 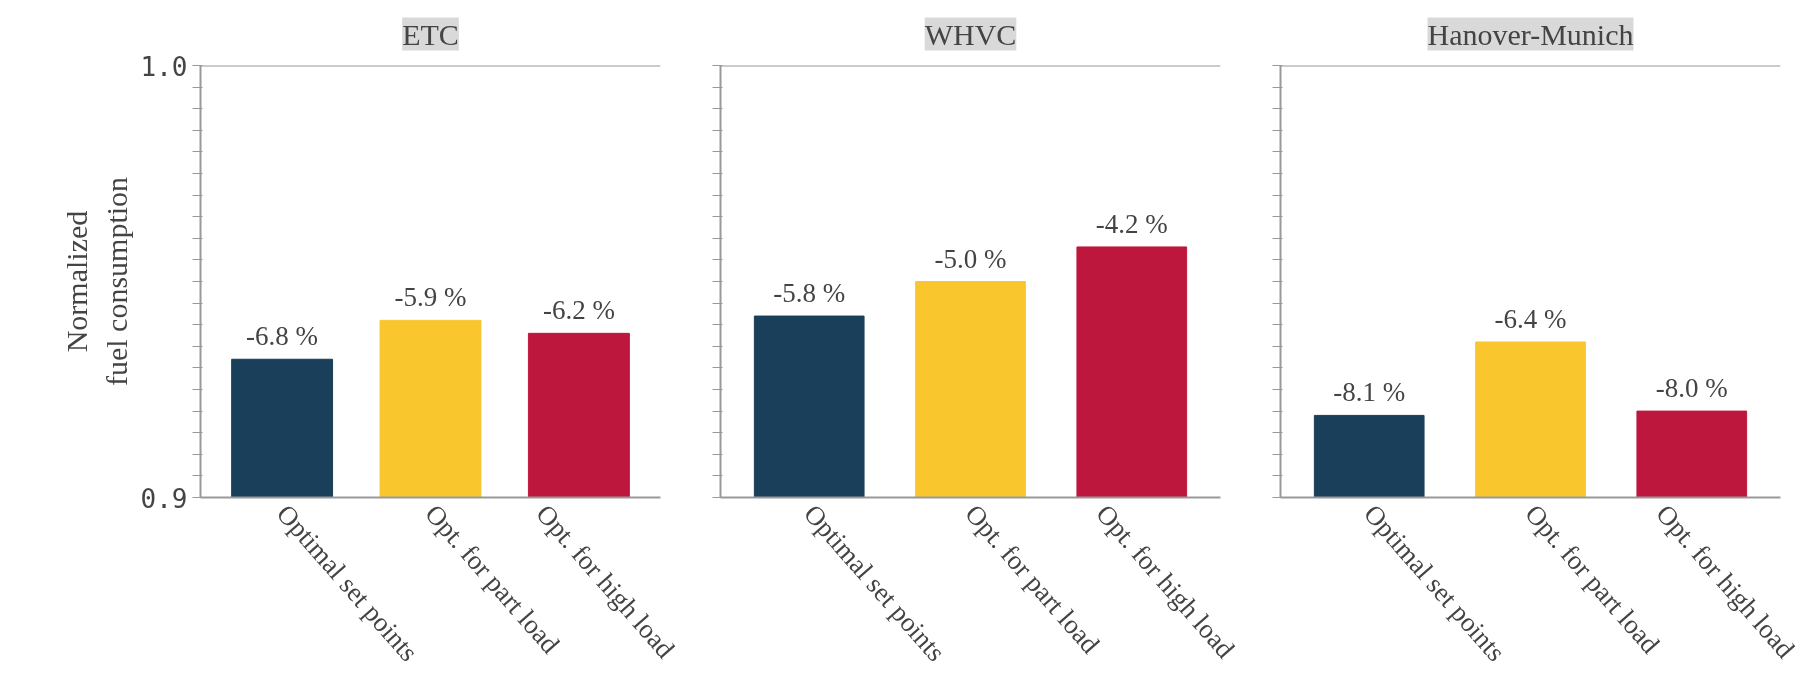 What do you see at coordinates (1369, 392) in the screenshot?
I see `annotation: -8.1 %` at bounding box center [1369, 392].